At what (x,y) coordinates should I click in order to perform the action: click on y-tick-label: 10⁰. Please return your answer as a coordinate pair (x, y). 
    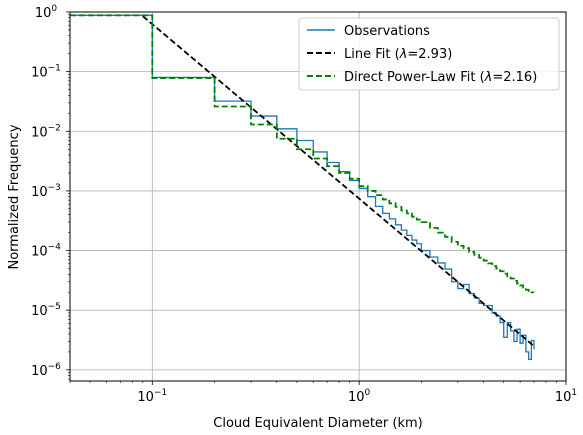
    Looking at the image, I should click on (46, 12).